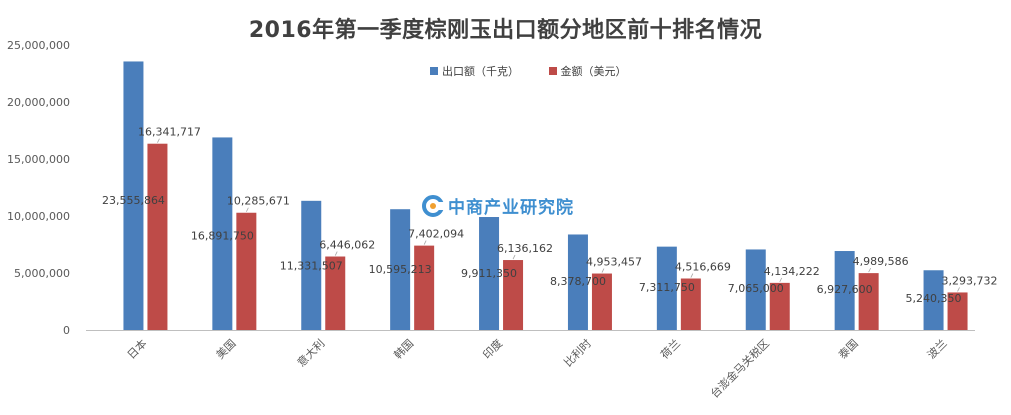 Image resolution: width=1011 pixels, height=415 pixels. Describe the element at coordinates (970, 280) in the screenshot. I see `data-label-amount: 3,293,732` at that location.